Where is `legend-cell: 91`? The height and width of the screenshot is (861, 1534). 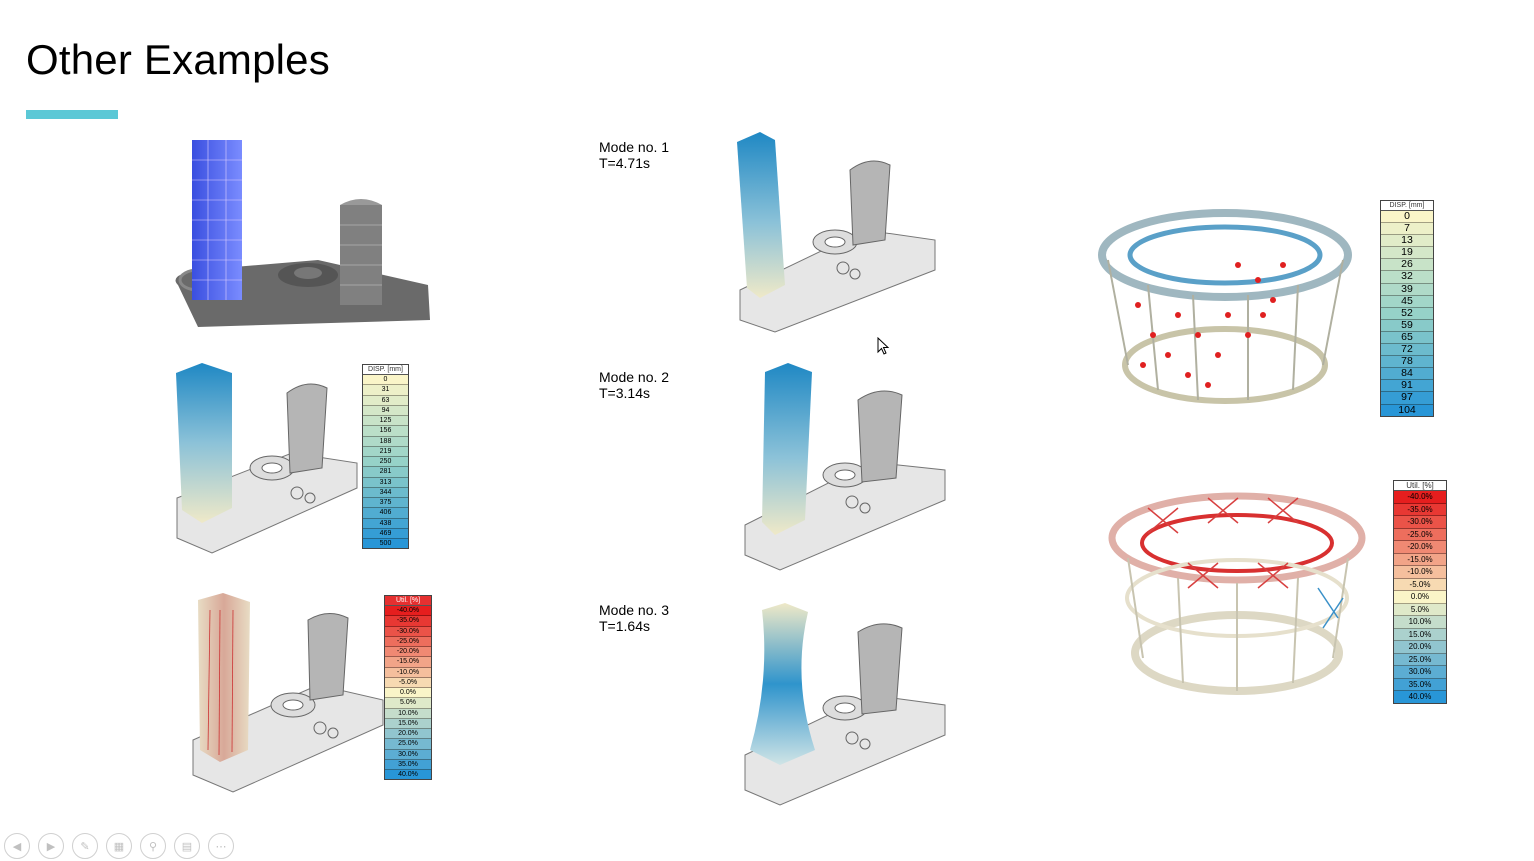 legend-cell: 91 is located at coordinates (1407, 386).